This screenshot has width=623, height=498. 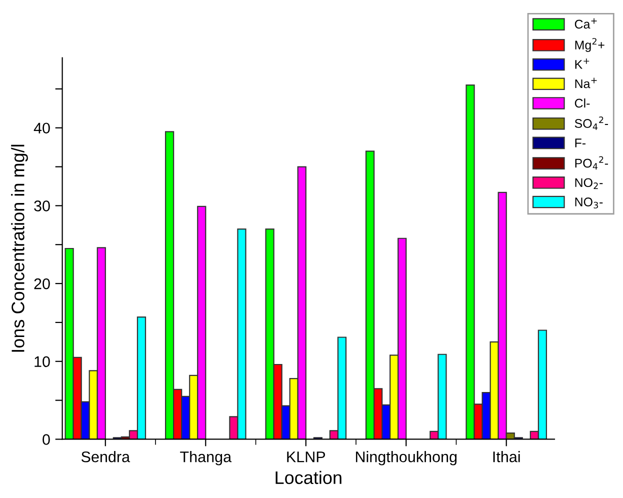 I want to click on legend-label: NO$_{2}$-, so click(x=589, y=183).